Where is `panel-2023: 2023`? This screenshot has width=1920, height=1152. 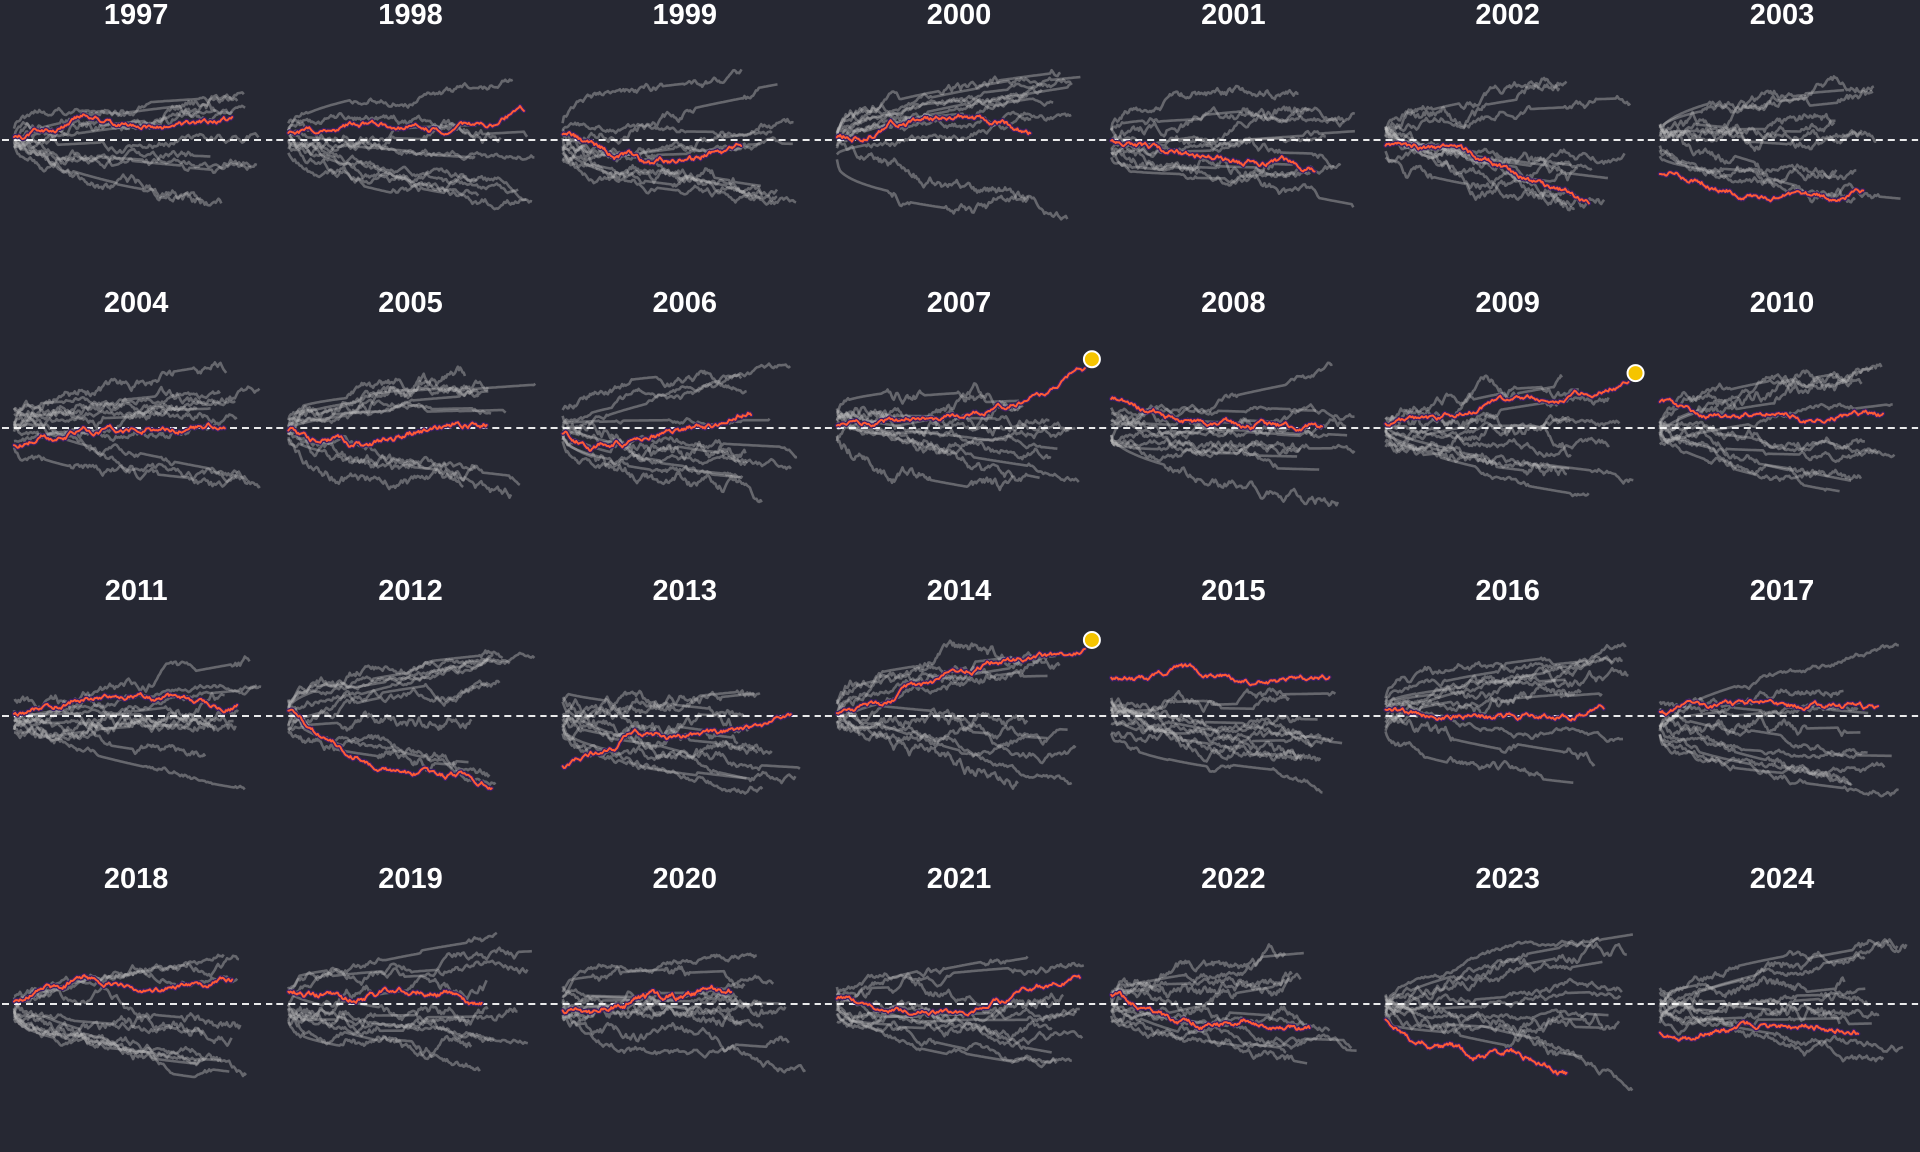 panel-2023: 2023 is located at coordinates (1508, 977).